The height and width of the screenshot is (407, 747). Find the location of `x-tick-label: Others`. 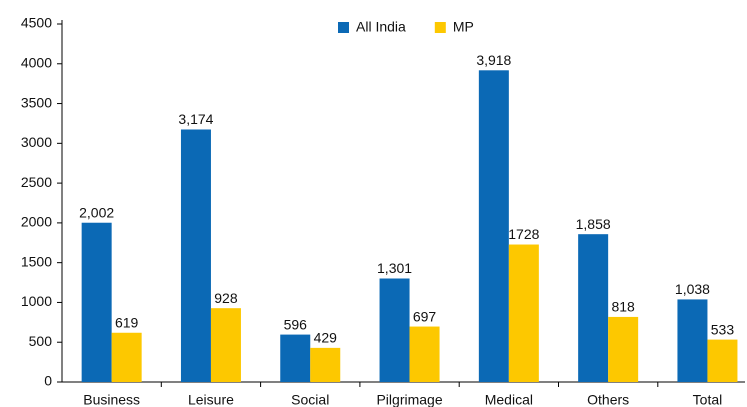

x-tick-label: Others is located at coordinates (608, 399).